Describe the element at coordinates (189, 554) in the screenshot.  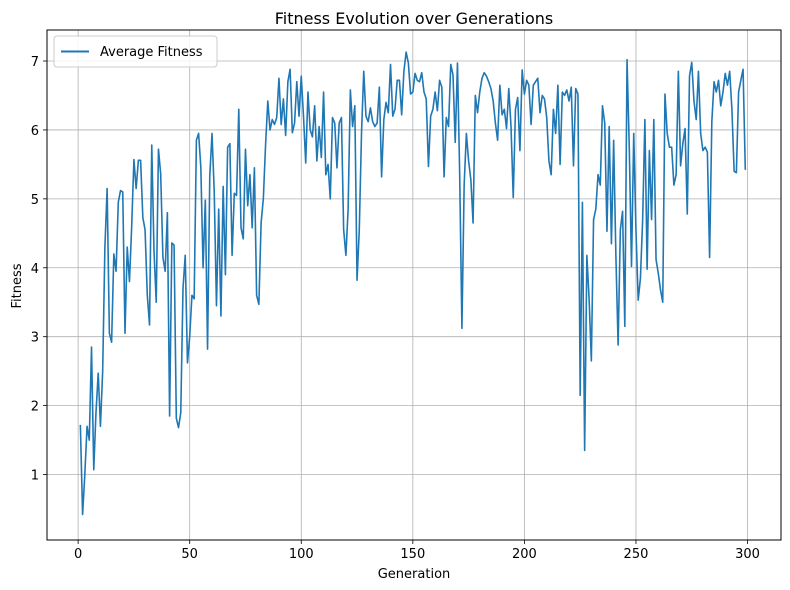
I see `x-tick-label: 50` at that location.